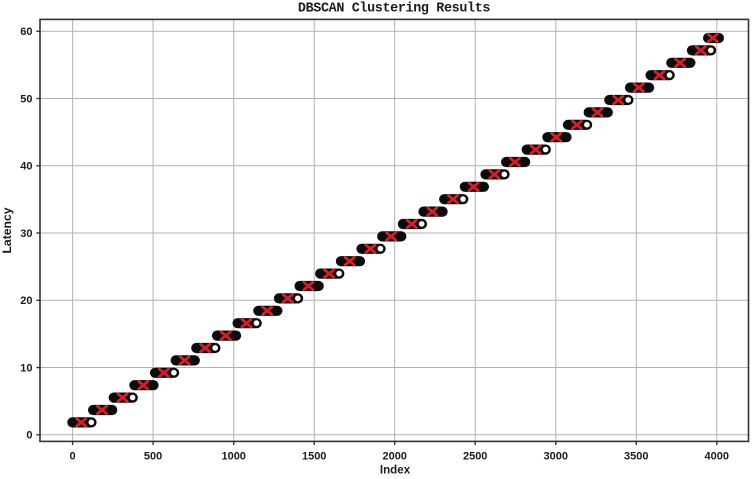  What do you see at coordinates (26, 32) in the screenshot?
I see `svg-text: 60` at bounding box center [26, 32].